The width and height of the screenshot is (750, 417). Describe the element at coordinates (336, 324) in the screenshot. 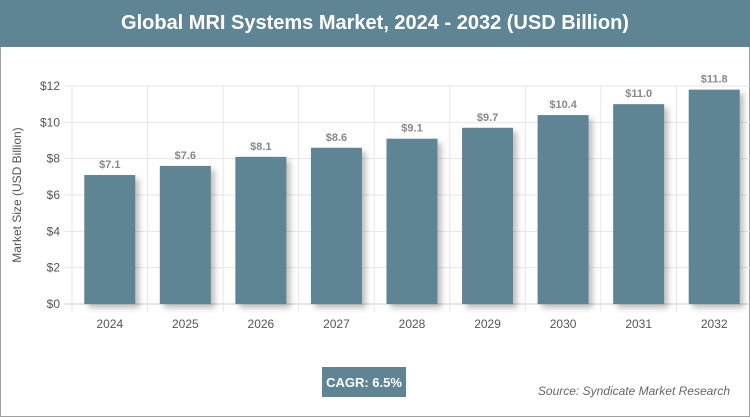

I see `x-tick-label: 2027` at that location.